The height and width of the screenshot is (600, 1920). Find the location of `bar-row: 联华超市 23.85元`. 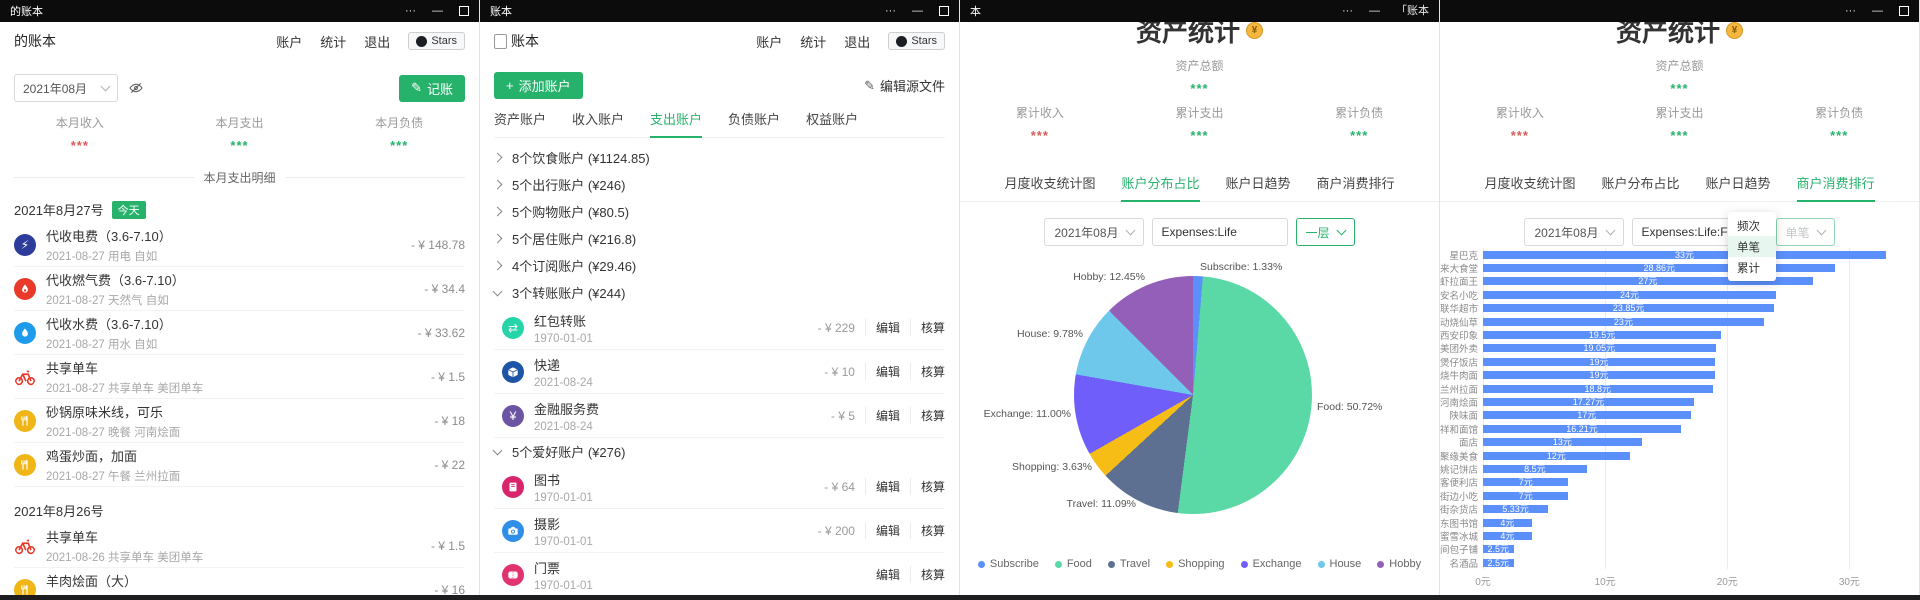

bar-row: 联华超市 23.85元 is located at coordinates (1679, 308).